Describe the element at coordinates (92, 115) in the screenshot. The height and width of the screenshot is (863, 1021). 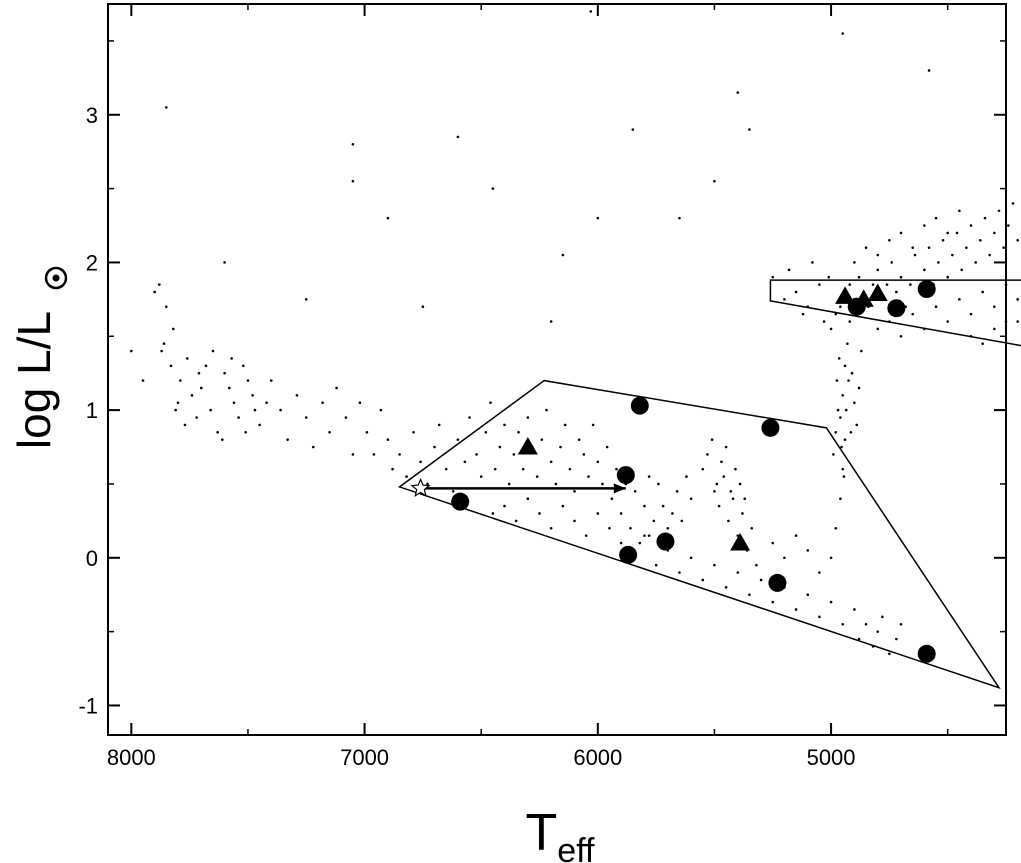
I see `y-tick-label: 3` at that location.